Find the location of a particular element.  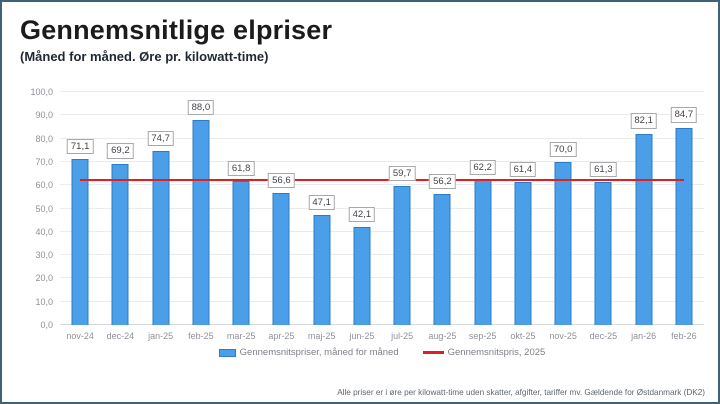

x-tick-label: dec-24 is located at coordinates (120, 336).